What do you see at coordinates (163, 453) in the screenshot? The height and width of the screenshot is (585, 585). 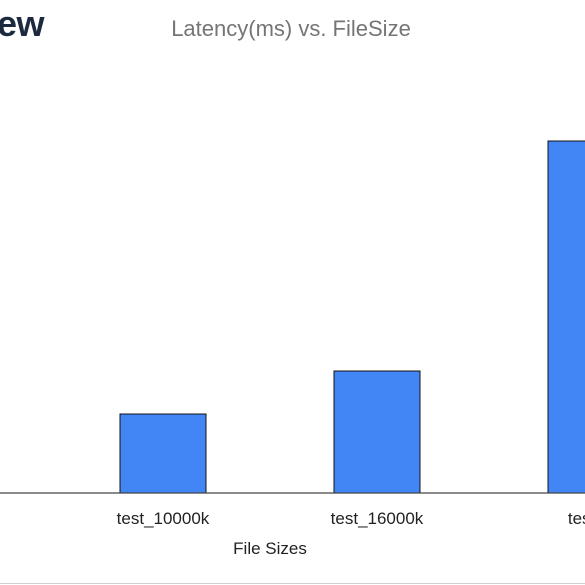 I see `bar-test_10000k` at bounding box center [163, 453].